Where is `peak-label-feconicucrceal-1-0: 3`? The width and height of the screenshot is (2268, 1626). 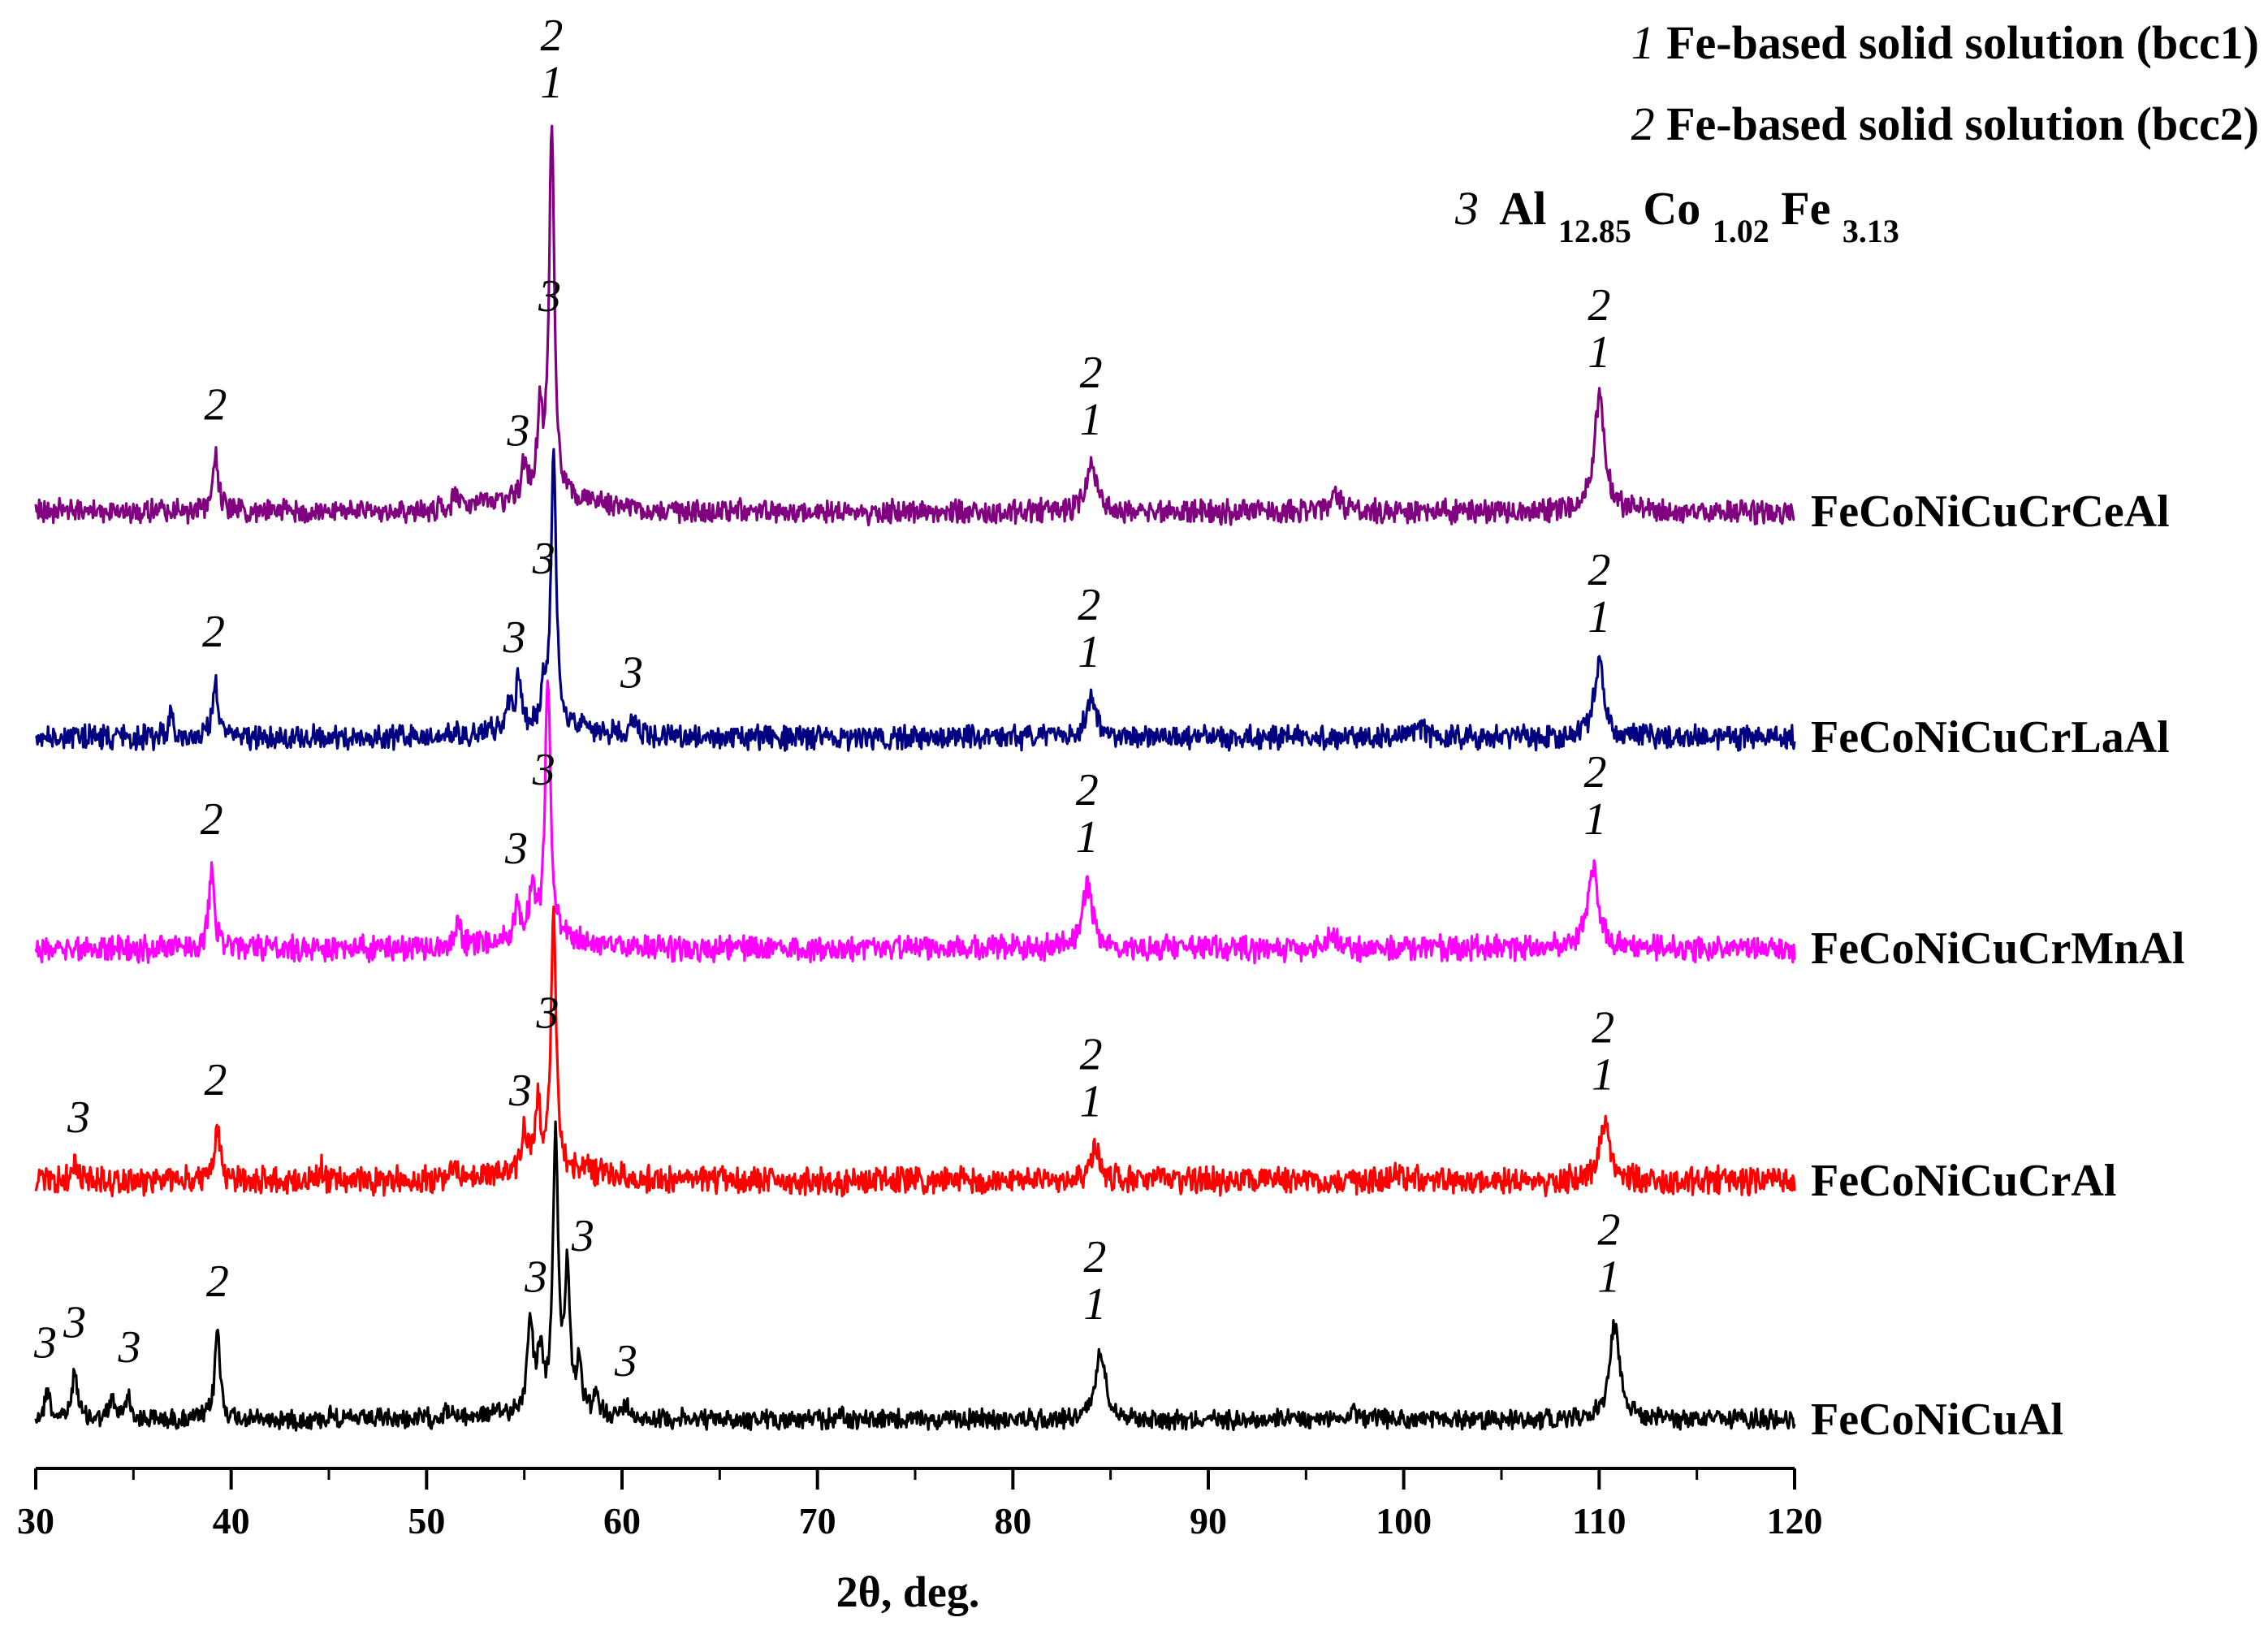
peak-label-feconicucrceal-1-0: 3 is located at coordinates (517, 431).